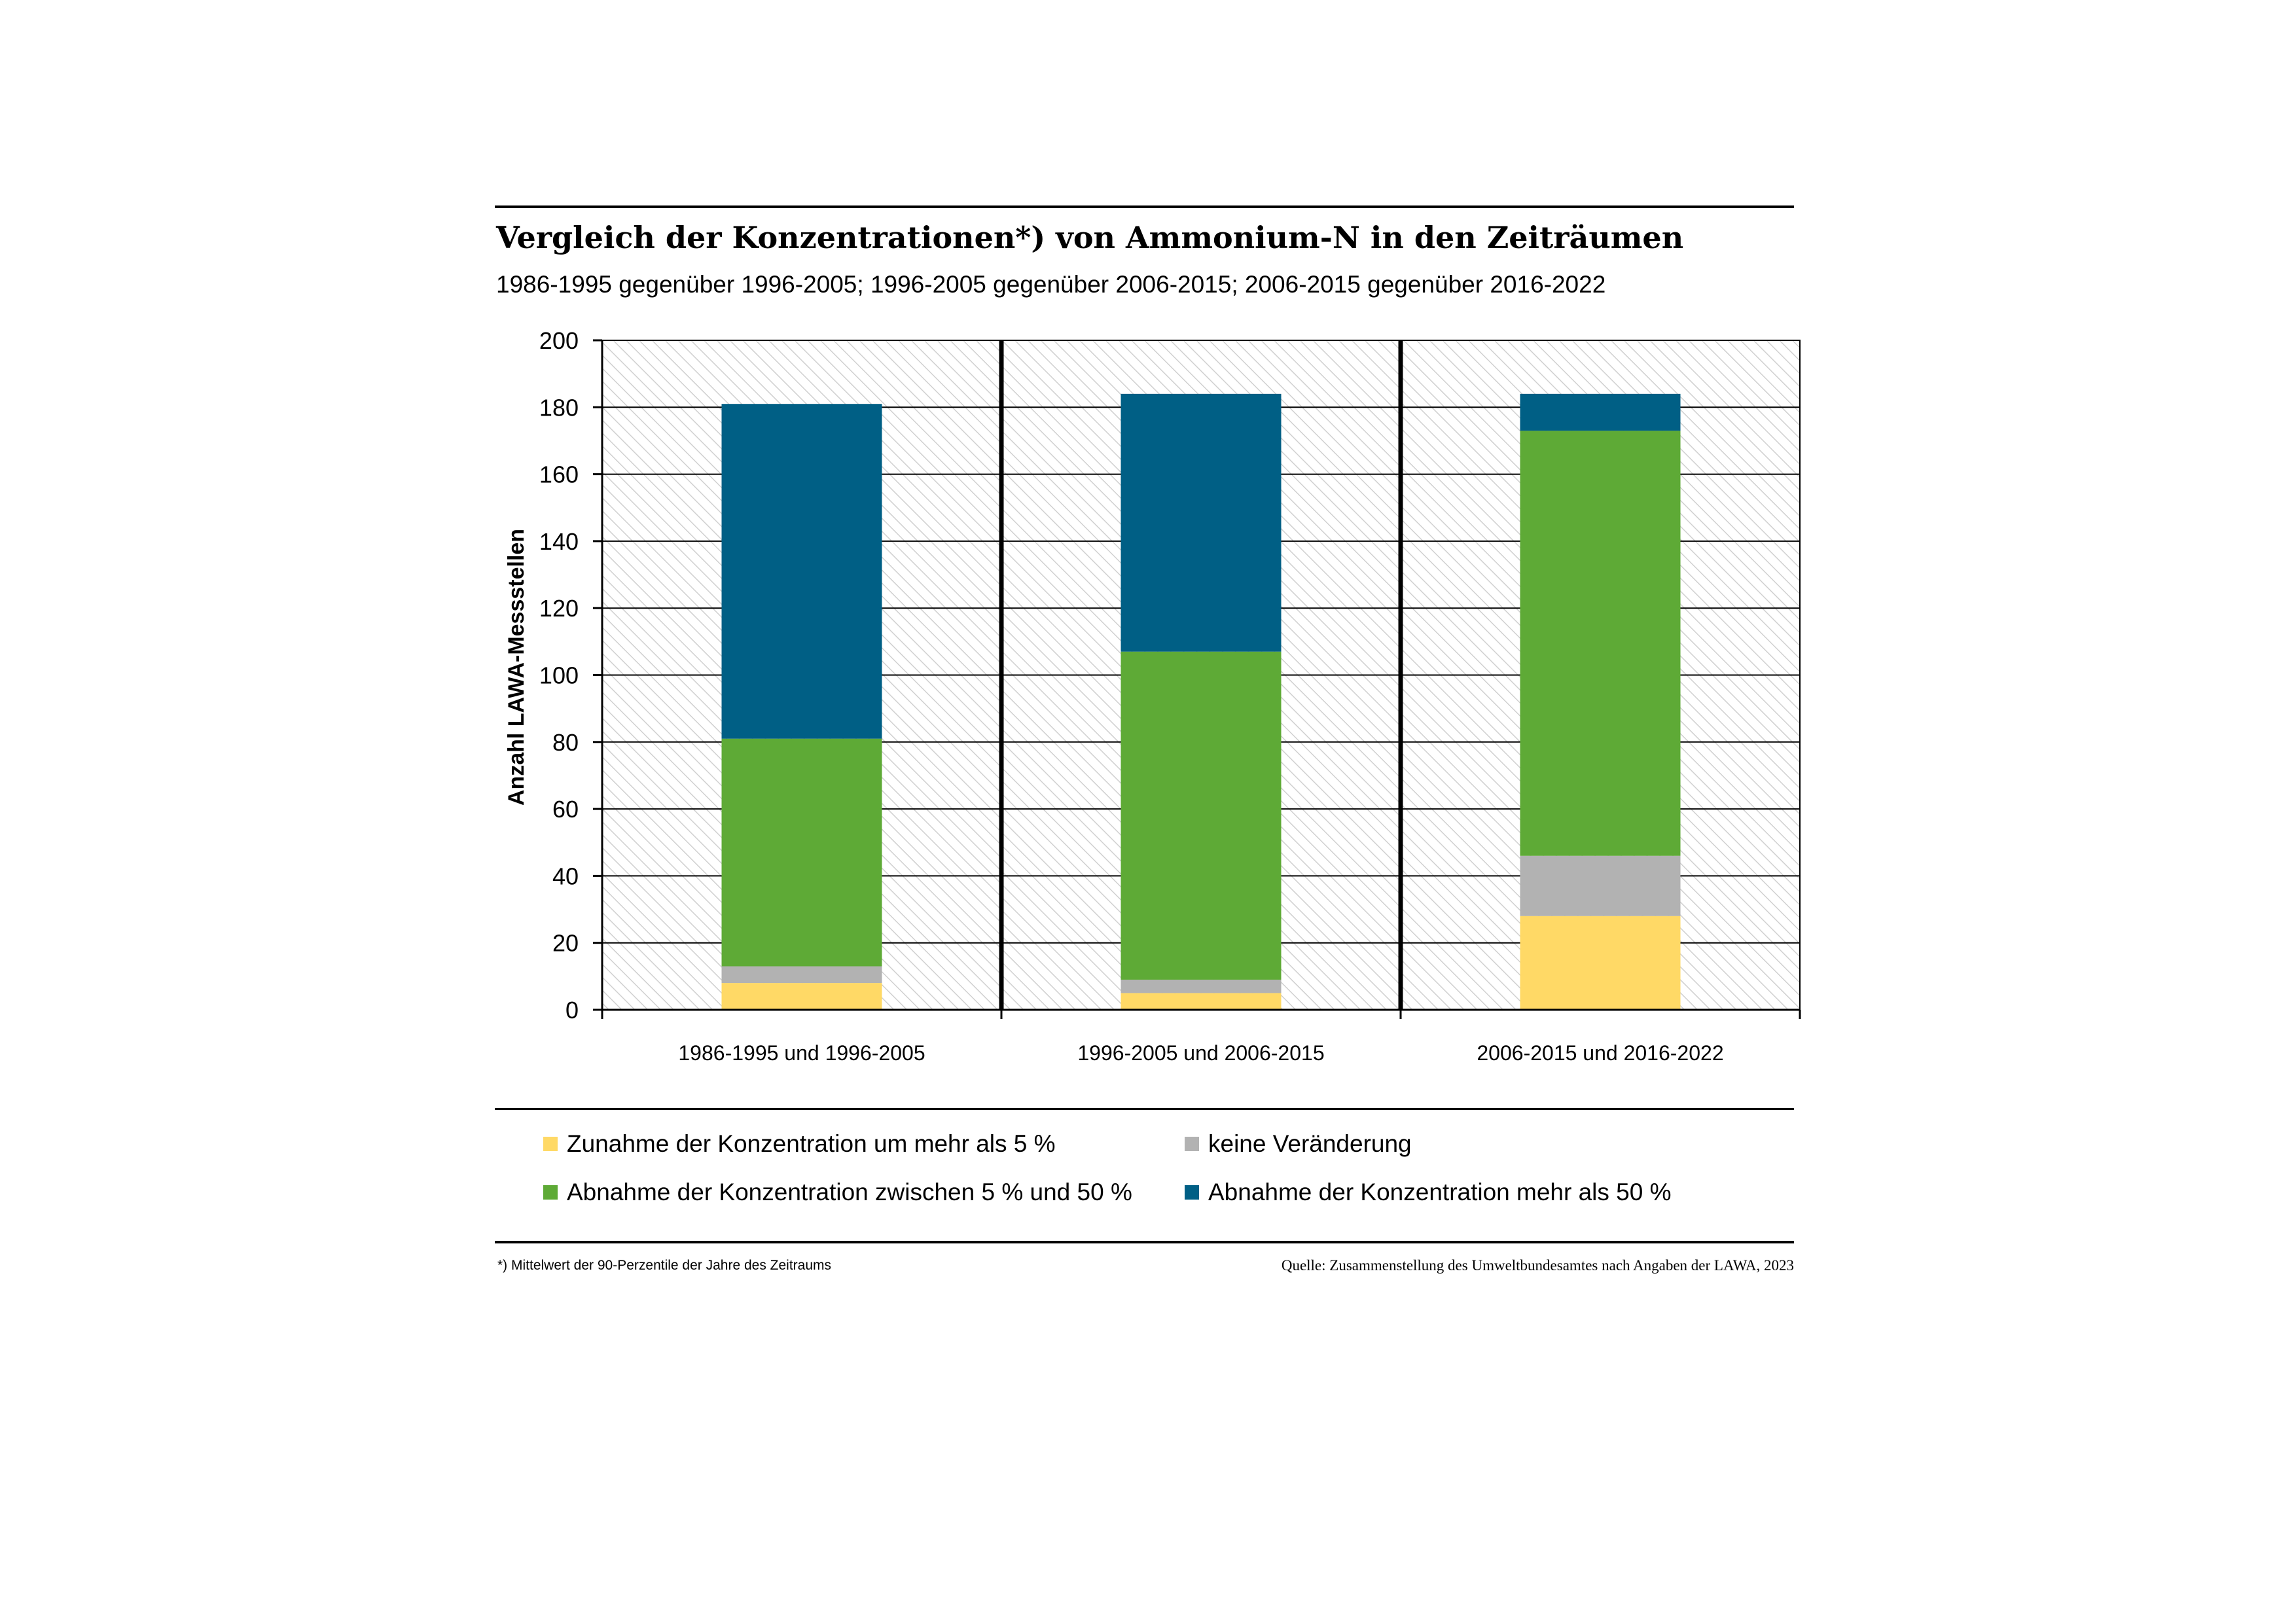 The width and height of the screenshot is (2296, 1623). Describe the element at coordinates (516, 668) in the screenshot. I see `y-axis-label: Anzahl LAWA-Messstellen` at that location.